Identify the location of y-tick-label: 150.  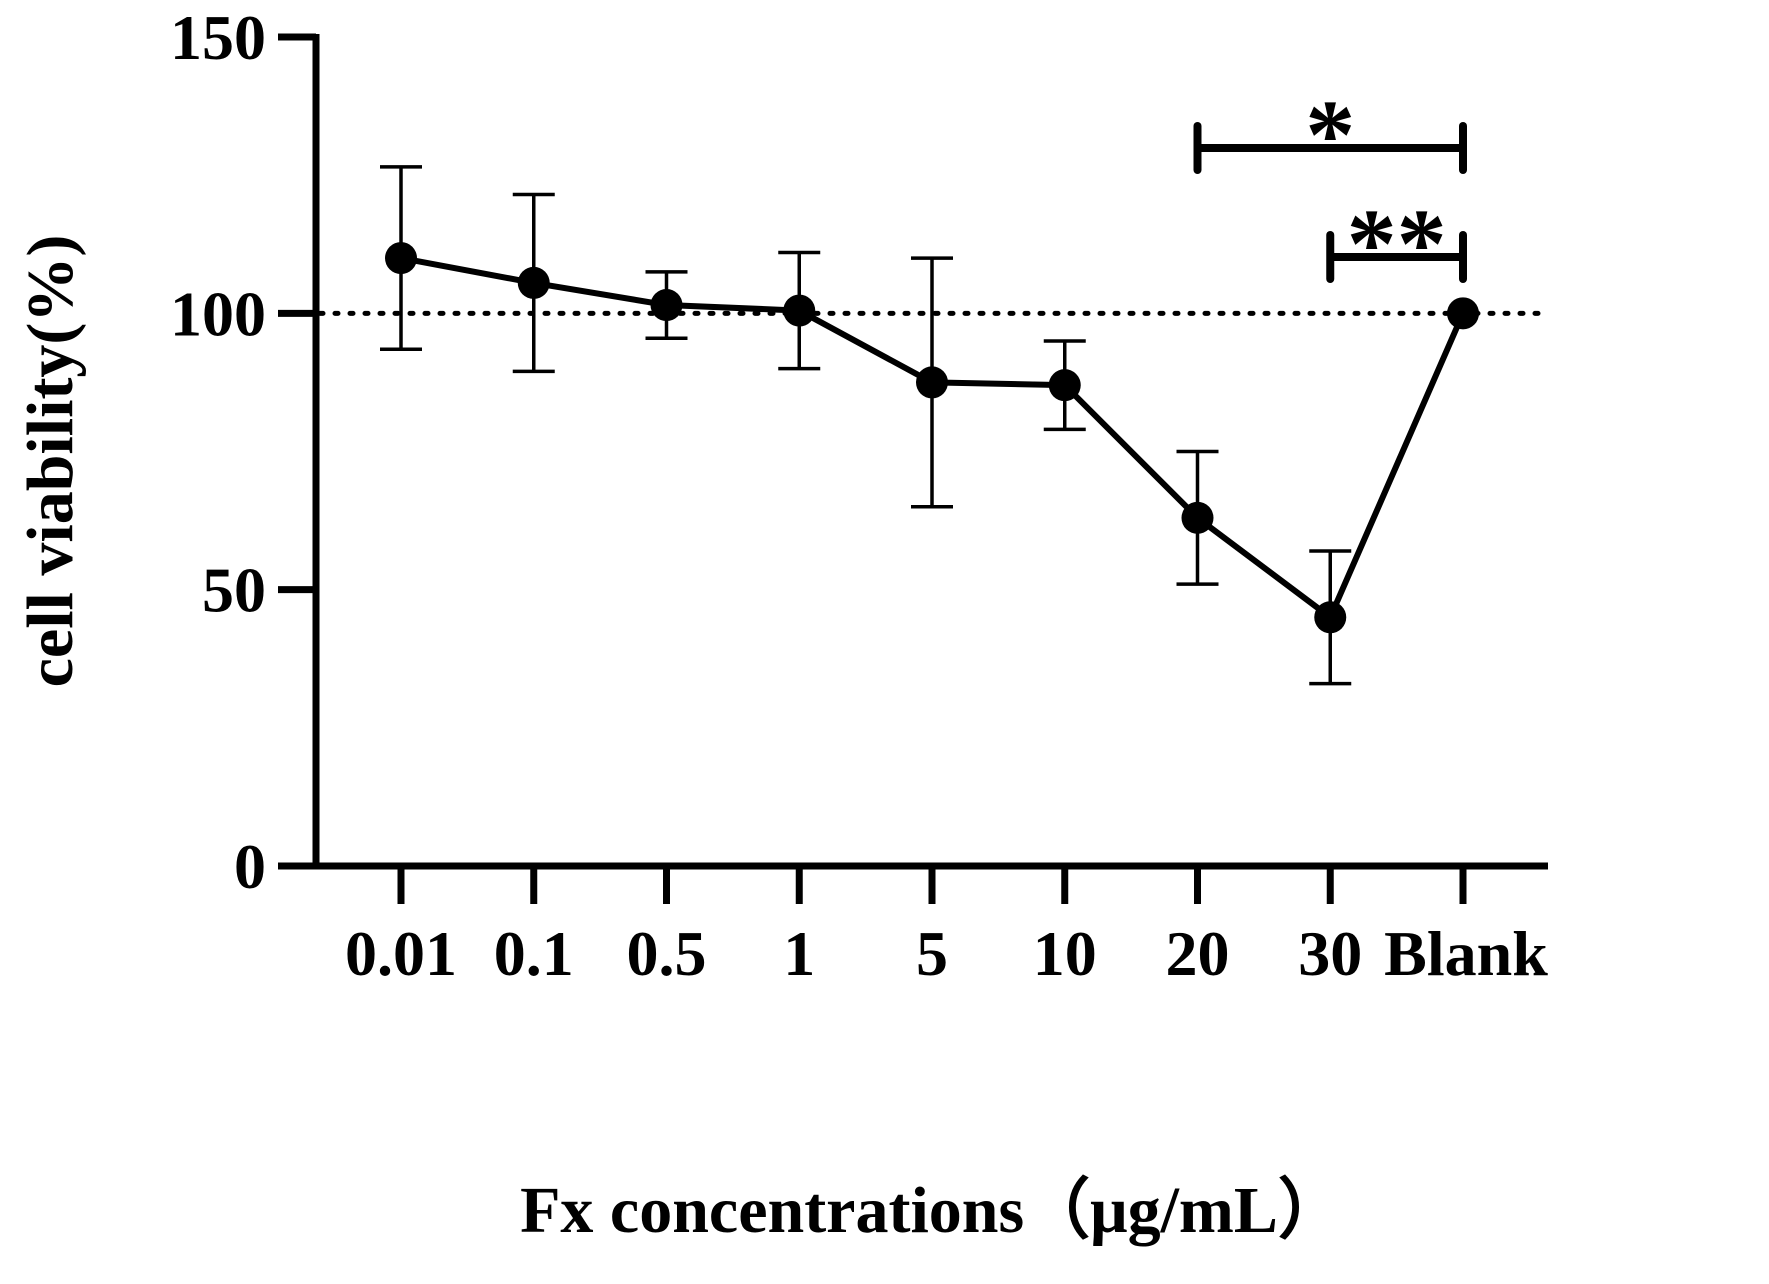
(218, 37).